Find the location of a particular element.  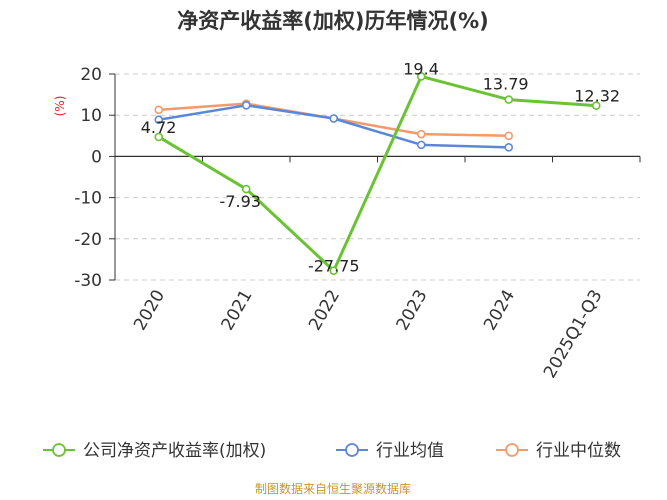

legend-label: 行业均值 is located at coordinates (410, 451).